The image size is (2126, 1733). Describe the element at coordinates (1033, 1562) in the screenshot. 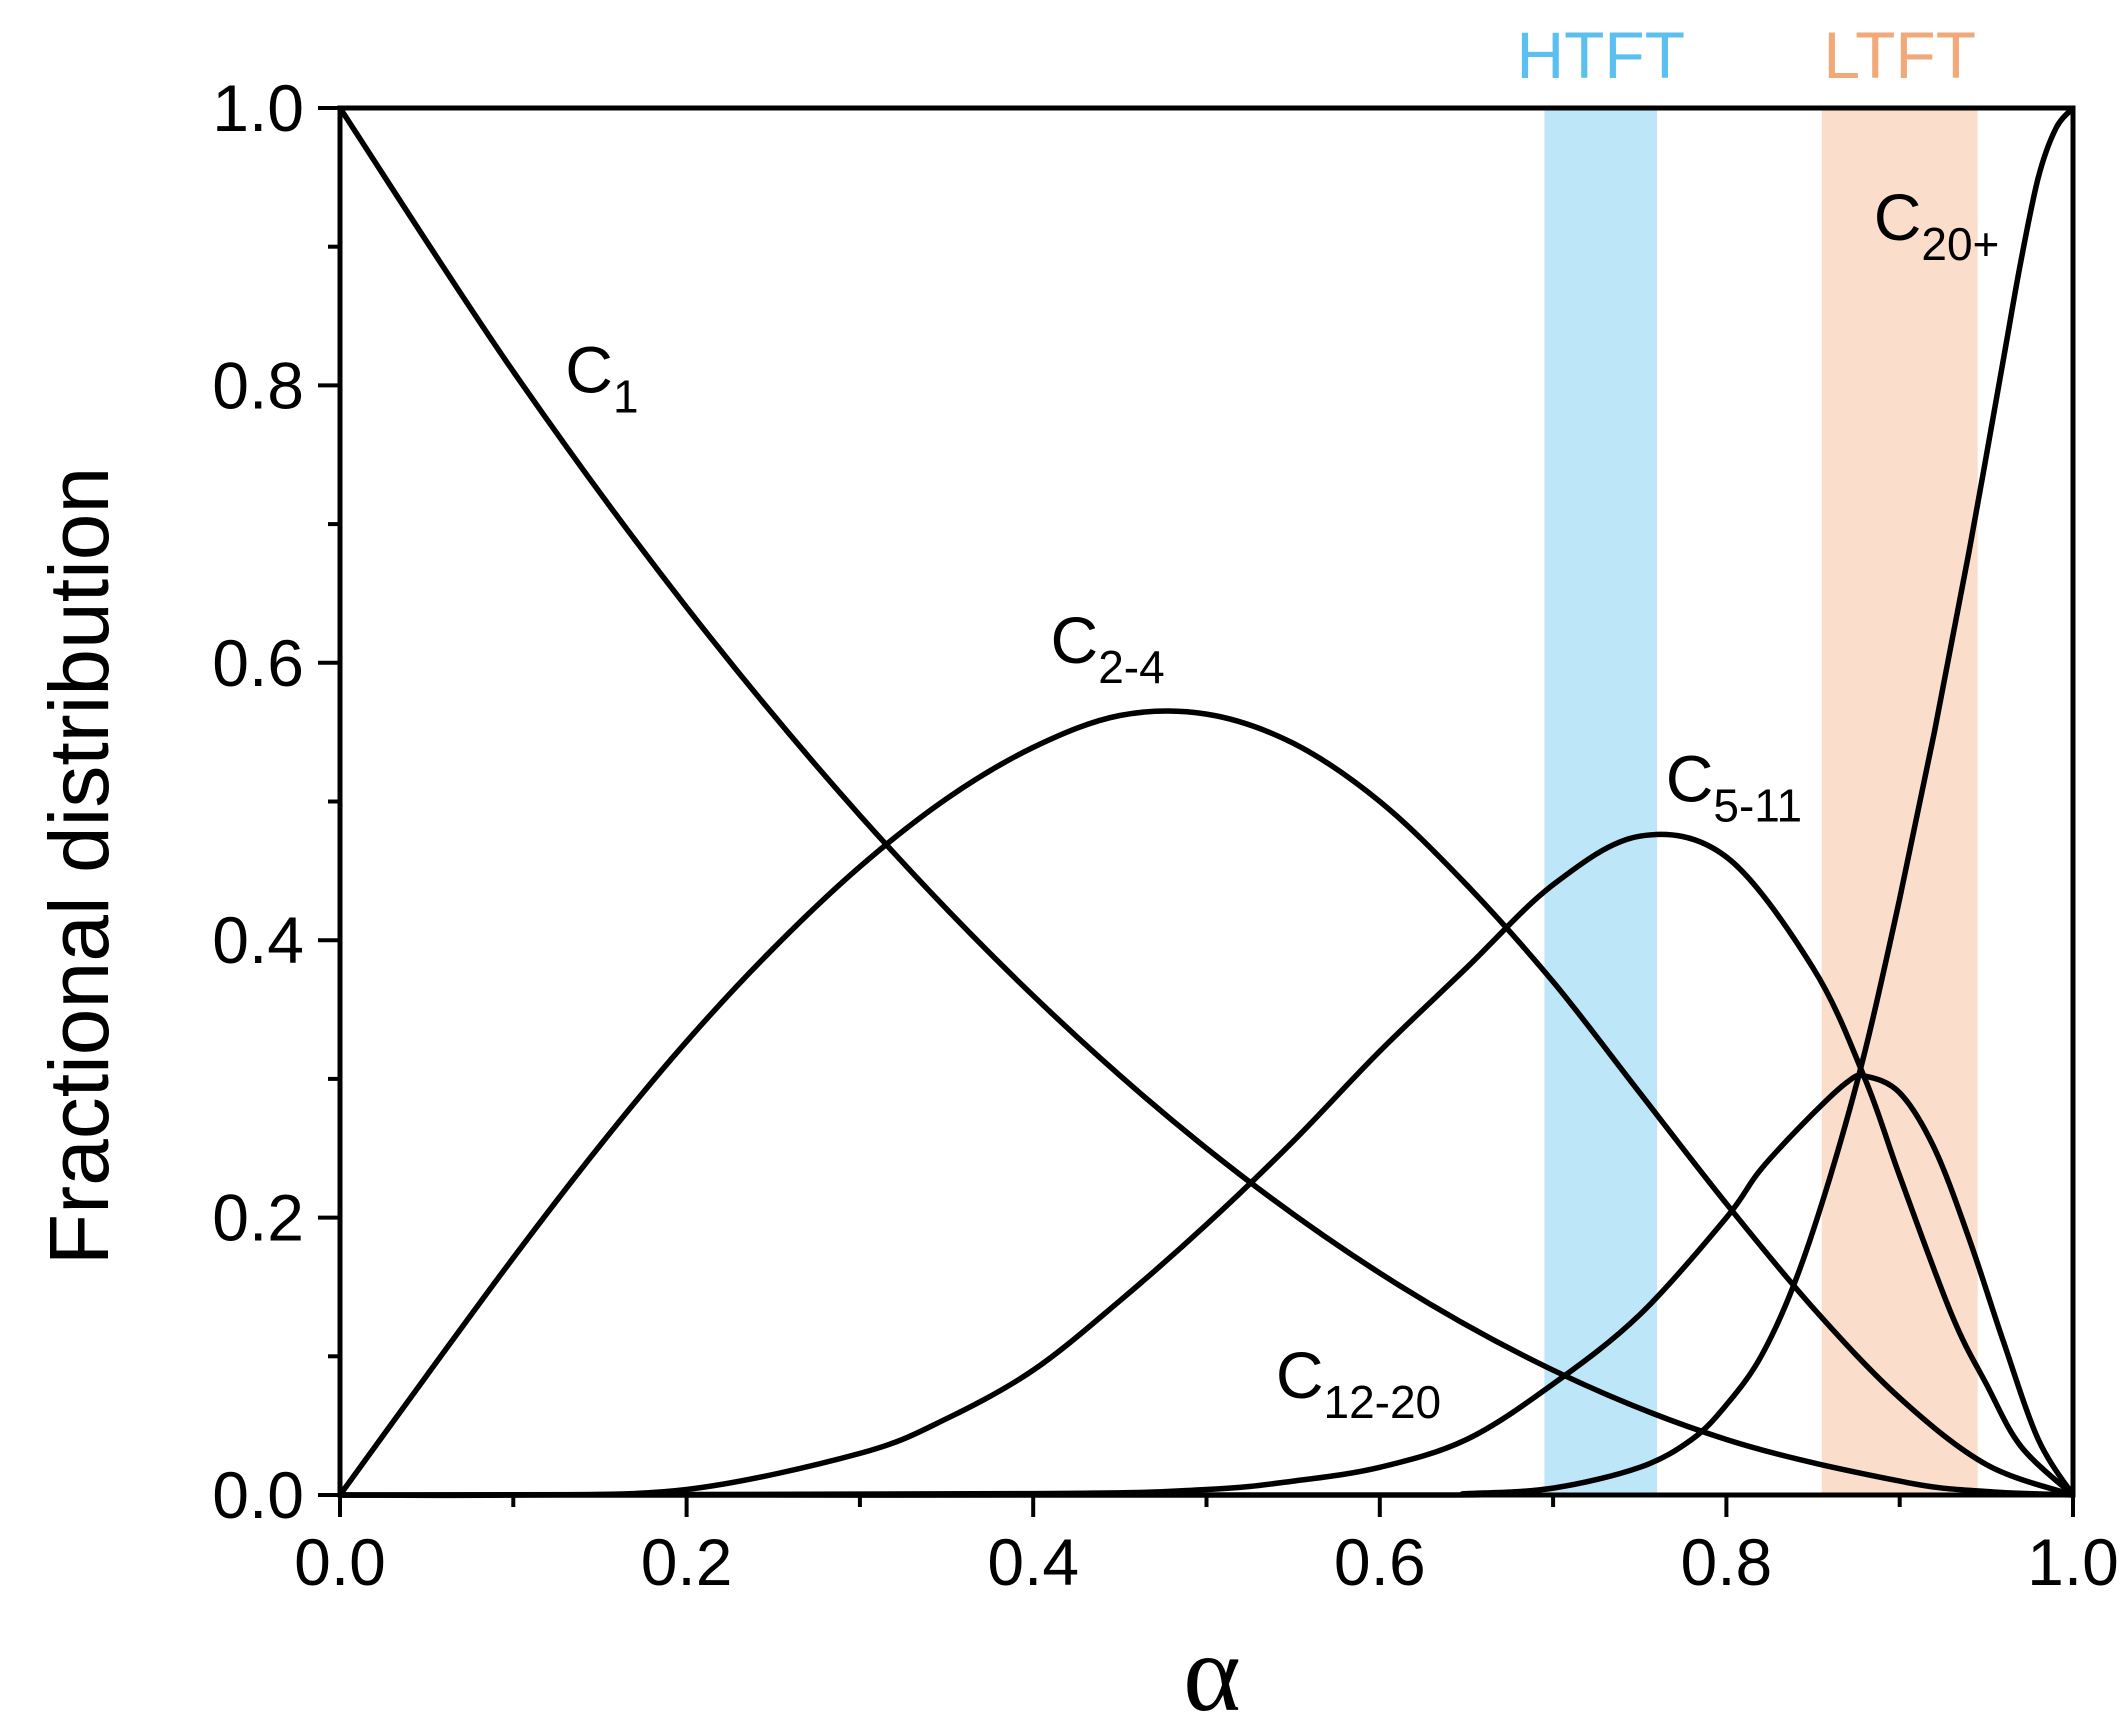

I see `x-tick-label: 0.4` at that location.